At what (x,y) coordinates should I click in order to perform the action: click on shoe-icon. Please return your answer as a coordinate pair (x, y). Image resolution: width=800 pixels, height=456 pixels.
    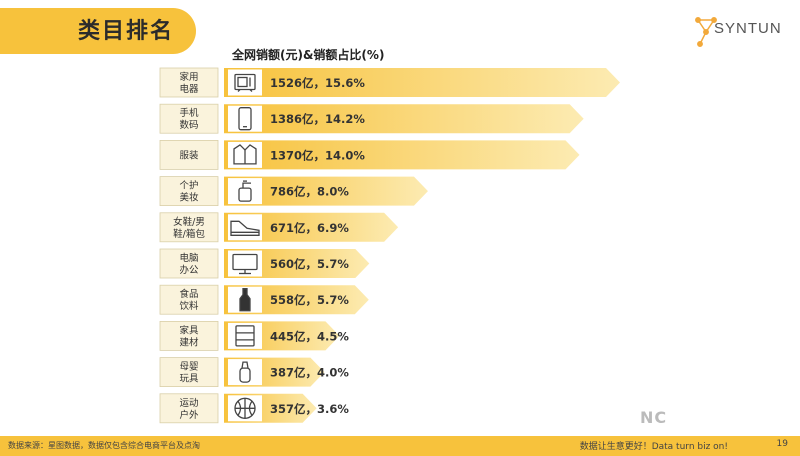
    Looking at the image, I should click on (245, 228).